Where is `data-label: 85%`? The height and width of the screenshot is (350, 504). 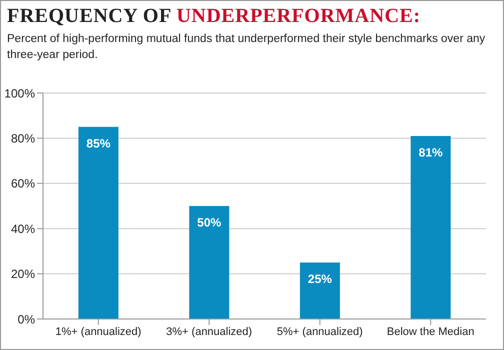
data-label: 85% is located at coordinates (98, 143).